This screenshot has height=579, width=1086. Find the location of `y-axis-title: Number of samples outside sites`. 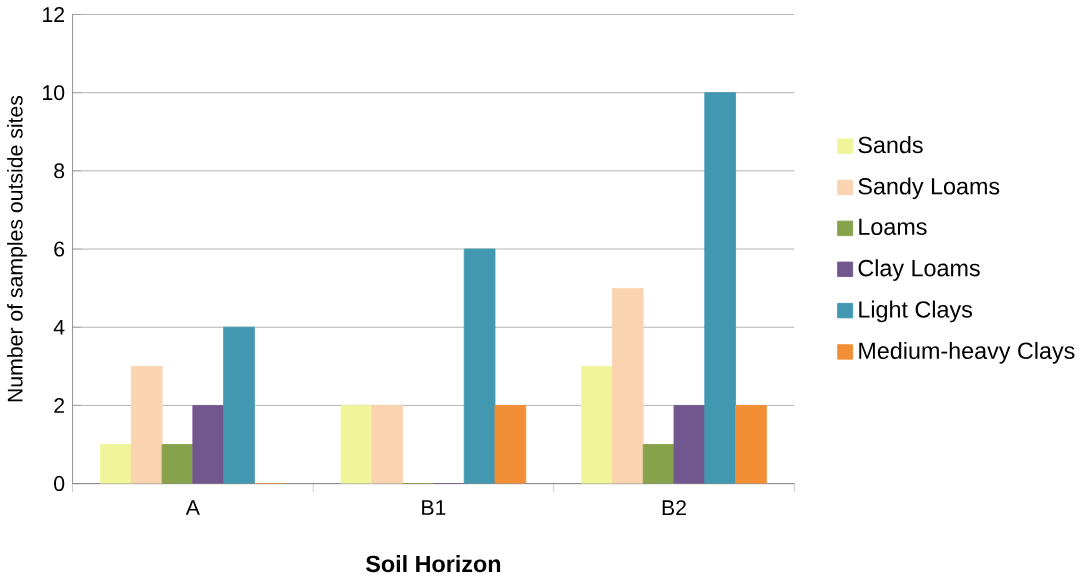

y-axis-title: Number of samples outside sites is located at coordinates (17, 248).